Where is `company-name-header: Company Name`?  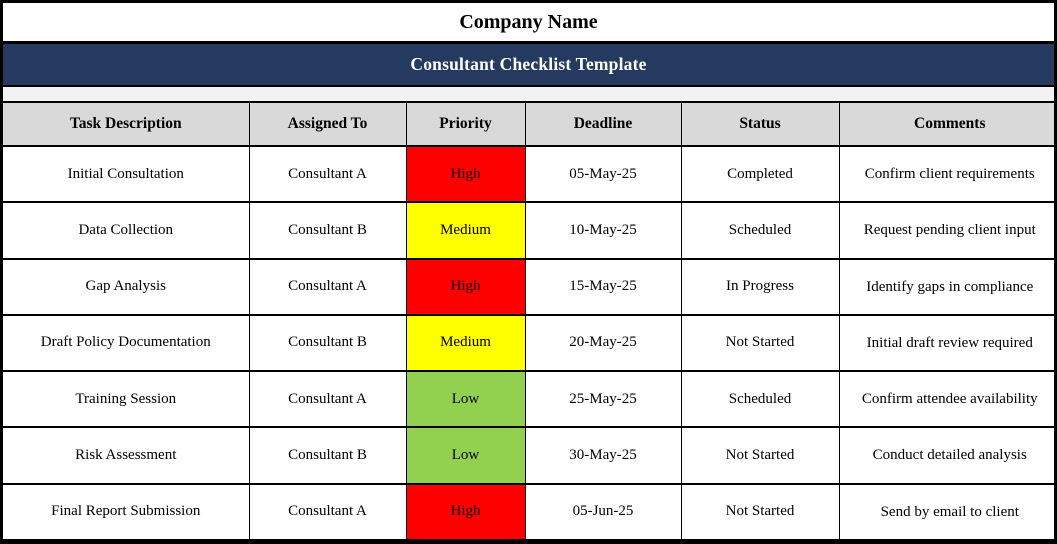
company-name-header: Company Name is located at coordinates (528, 23).